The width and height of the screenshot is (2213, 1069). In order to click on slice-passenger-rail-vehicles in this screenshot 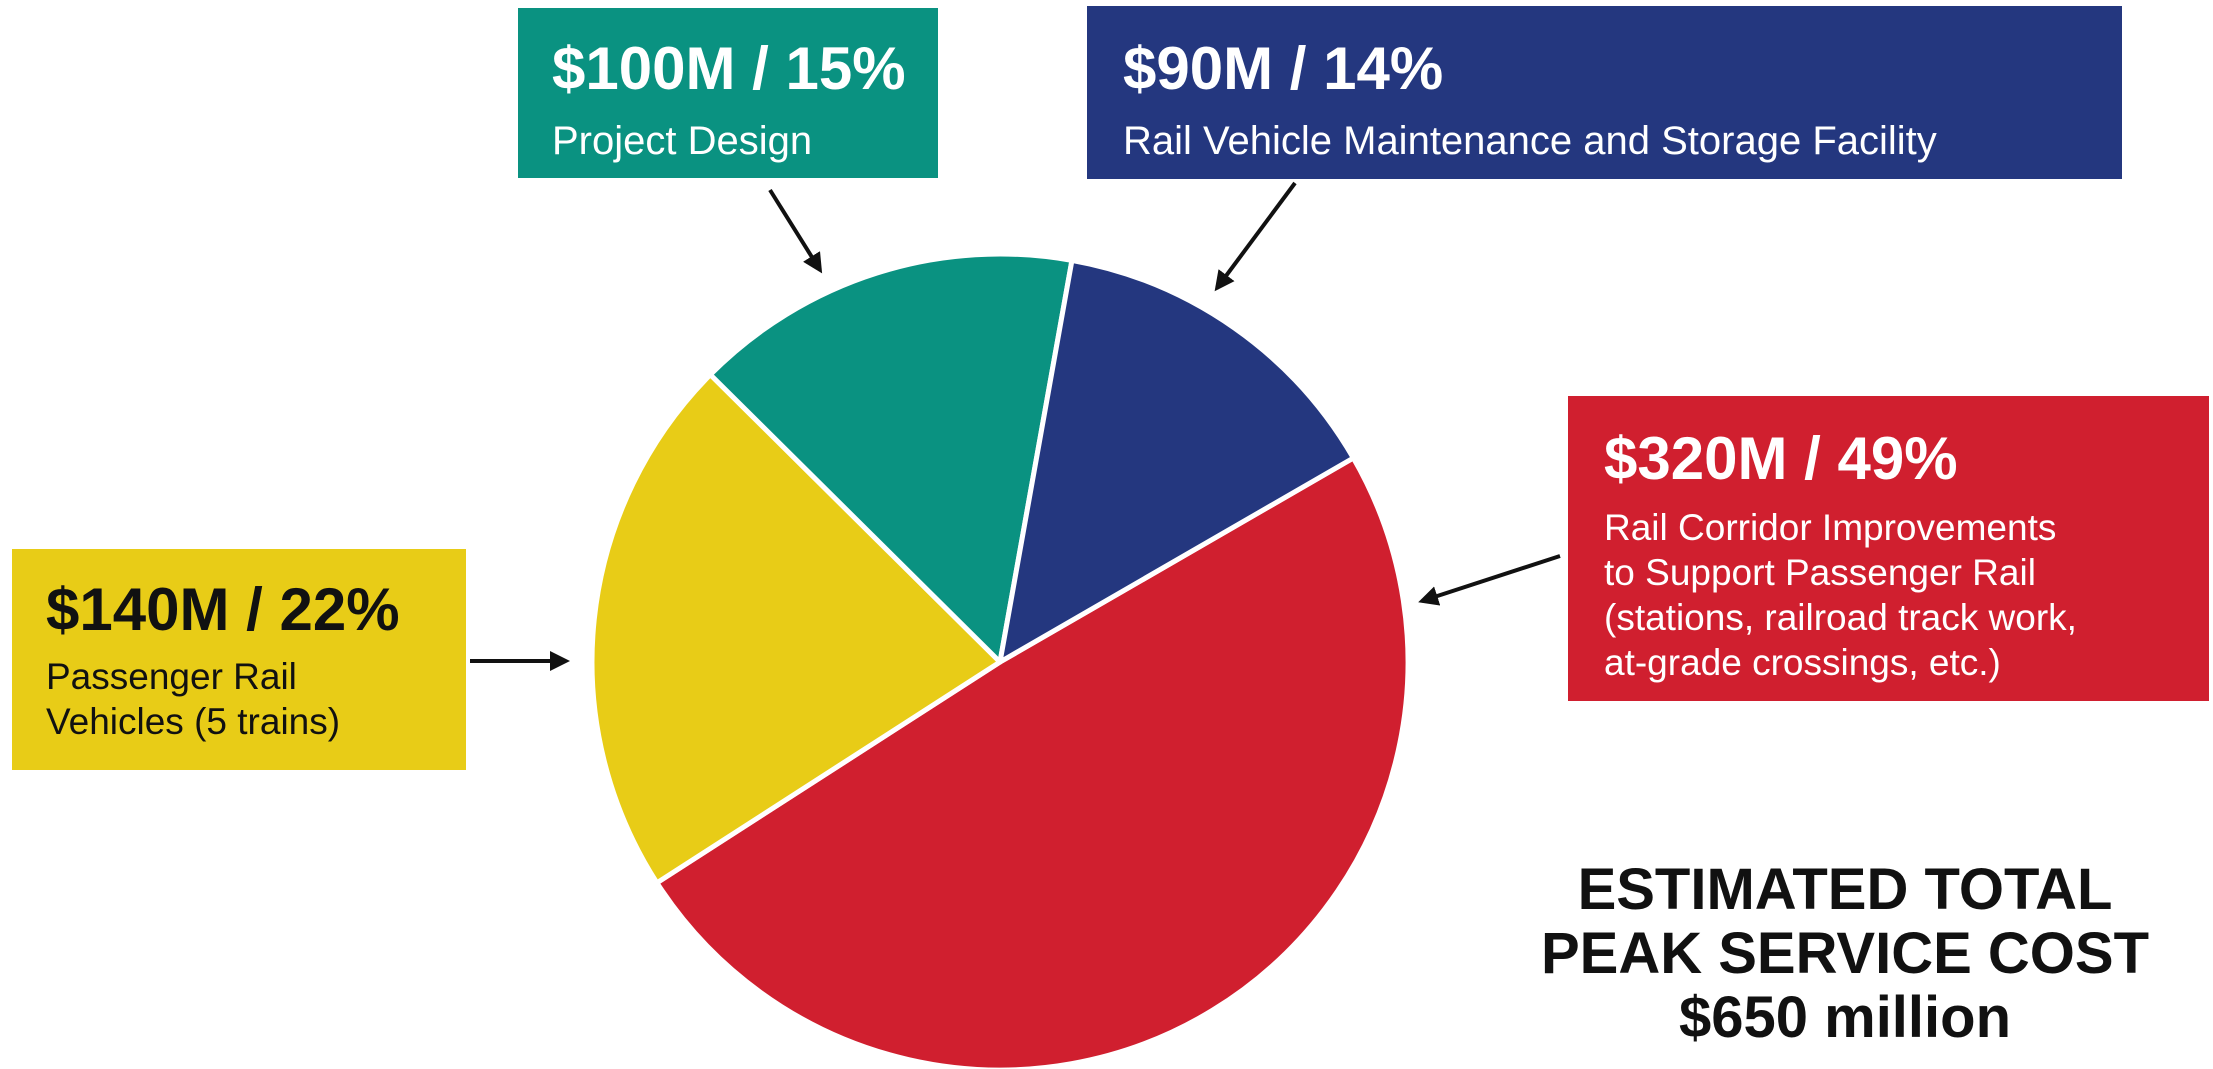, I will do `click(796, 629)`.